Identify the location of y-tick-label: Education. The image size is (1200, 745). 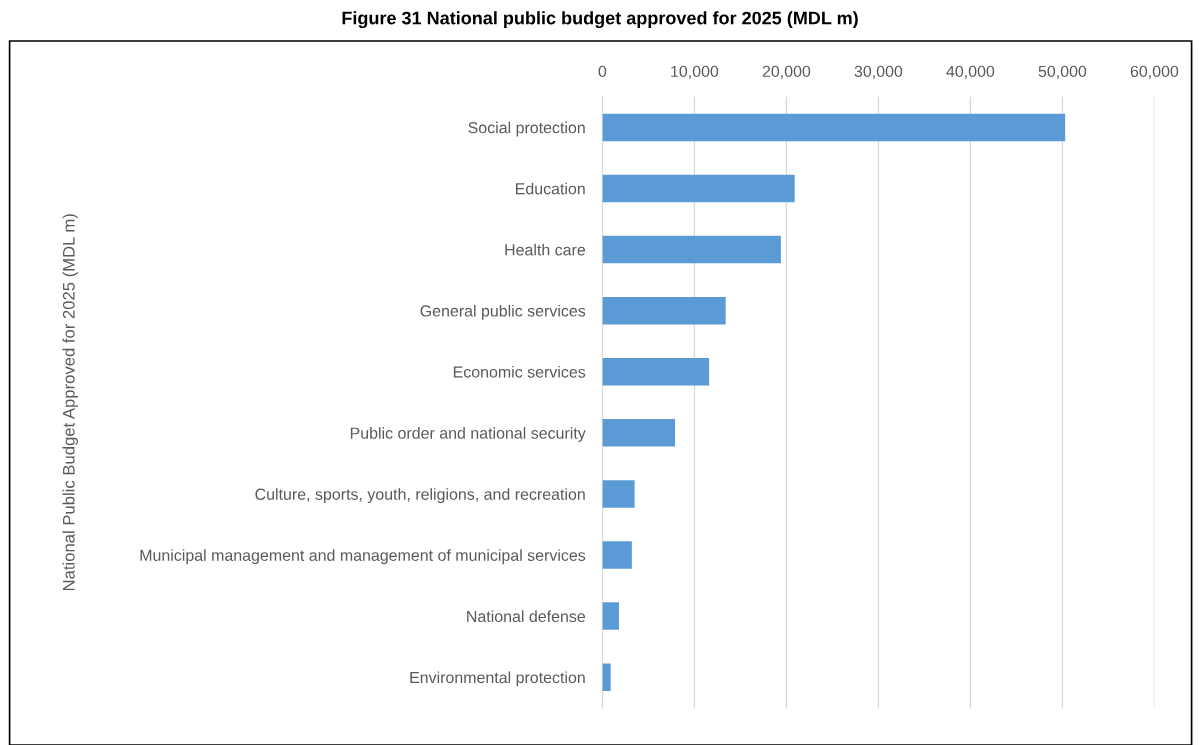
(550, 188).